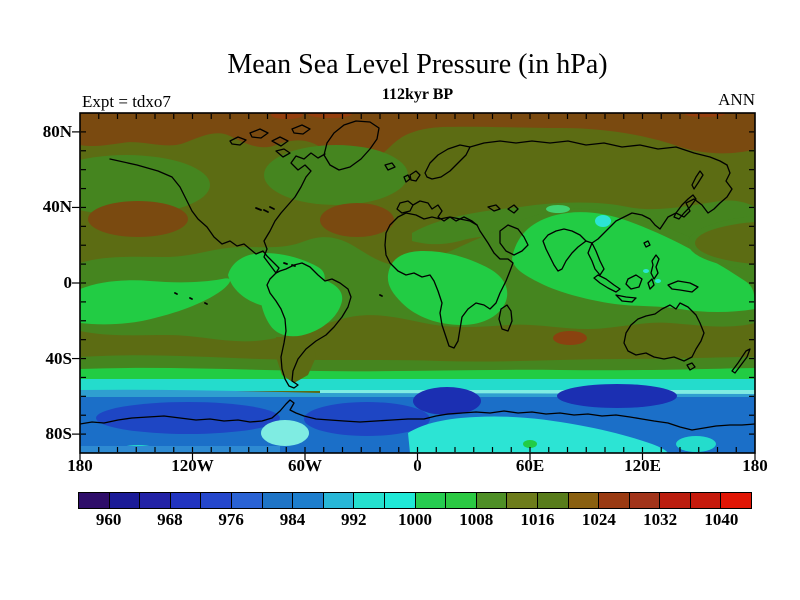 The image size is (800, 600). Describe the element at coordinates (57, 207) in the screenshot. I see `lat-tick-label: 40N` at that location.